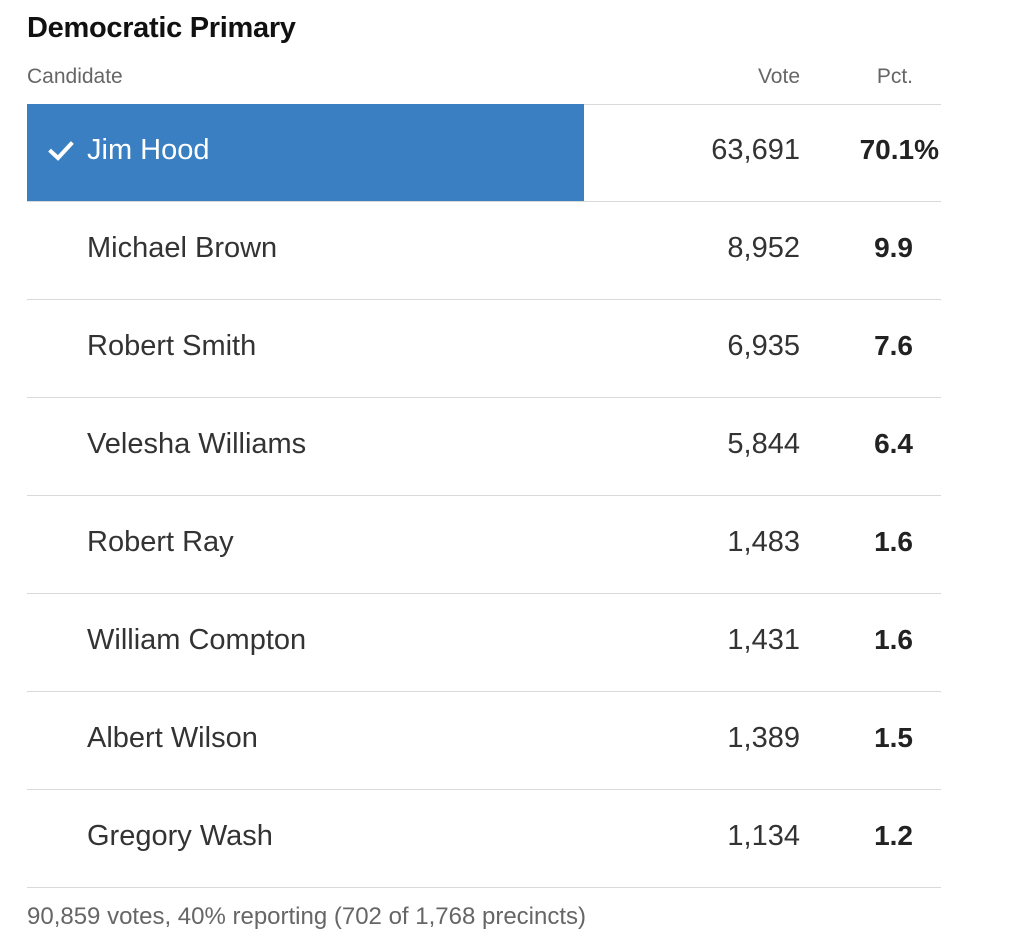  I want to click on table-row-winner: Jim Hood 63,691 70.1%, so click(484, 153).